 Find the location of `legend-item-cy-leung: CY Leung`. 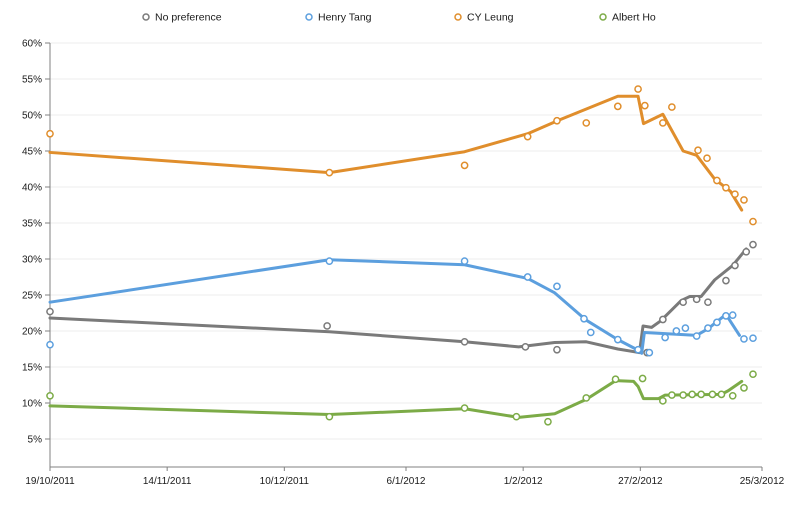

legend-item-cy-leung: CY Leung is located at coordinates (484, 18).